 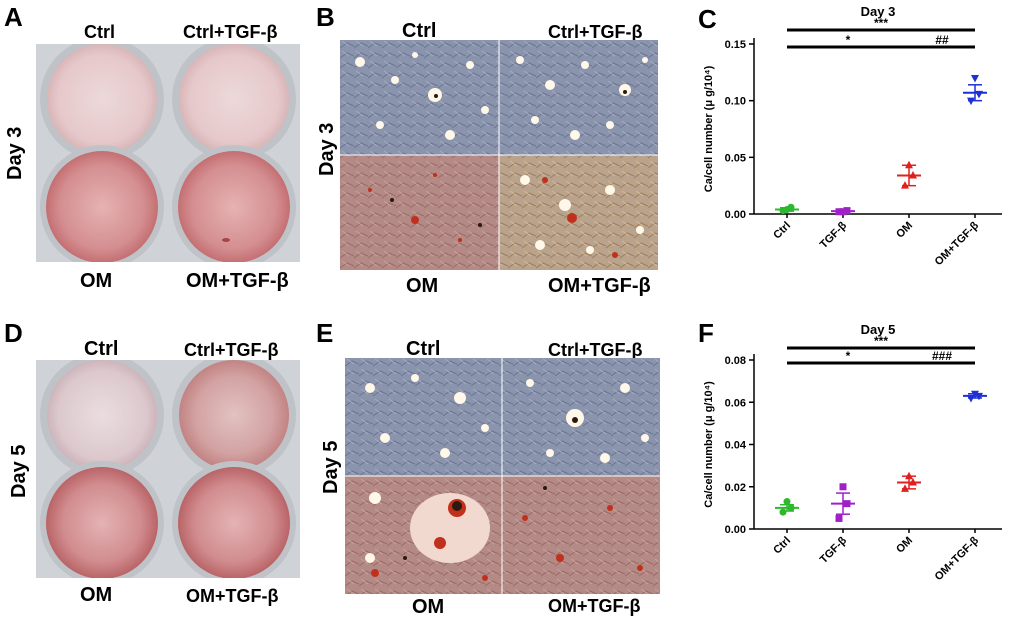 What do you see at coordinates (428, 607) in the screenshot?
I see `label-e-om: OM` at bounding box center [428, 607].